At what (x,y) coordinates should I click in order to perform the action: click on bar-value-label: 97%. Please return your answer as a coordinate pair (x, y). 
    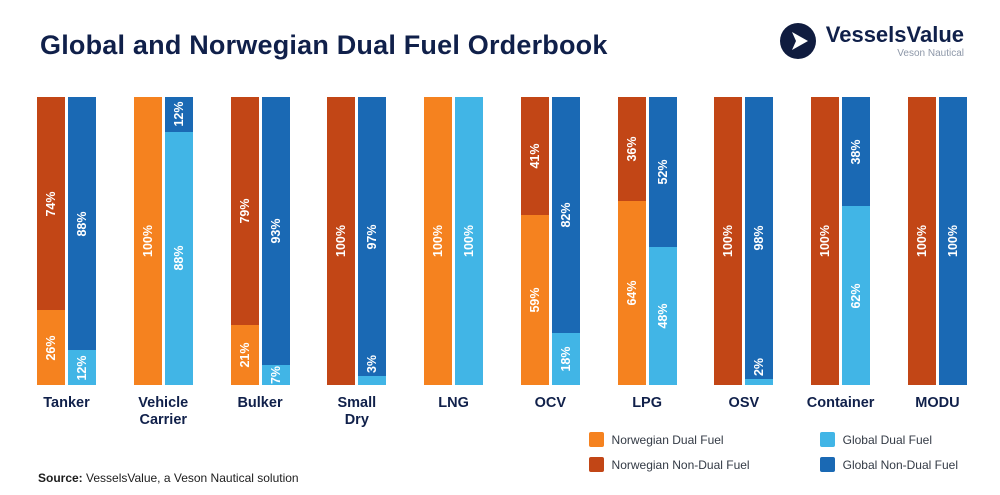
    Looking at the image, I should click on (372, 237).